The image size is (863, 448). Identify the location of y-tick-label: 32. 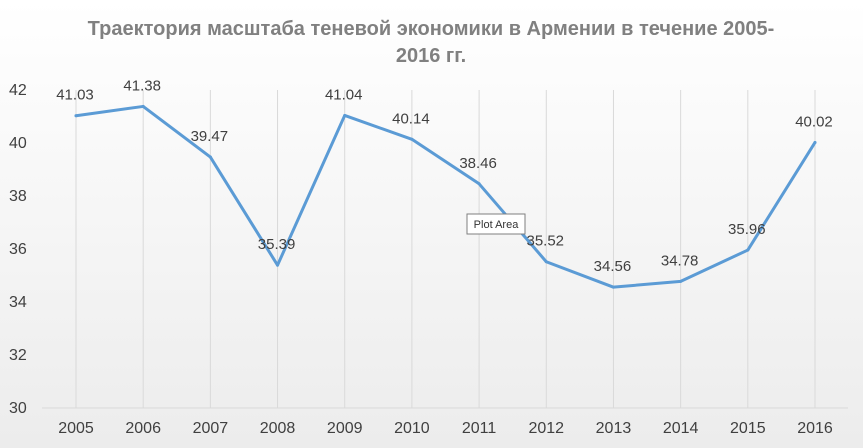
(18, 355).